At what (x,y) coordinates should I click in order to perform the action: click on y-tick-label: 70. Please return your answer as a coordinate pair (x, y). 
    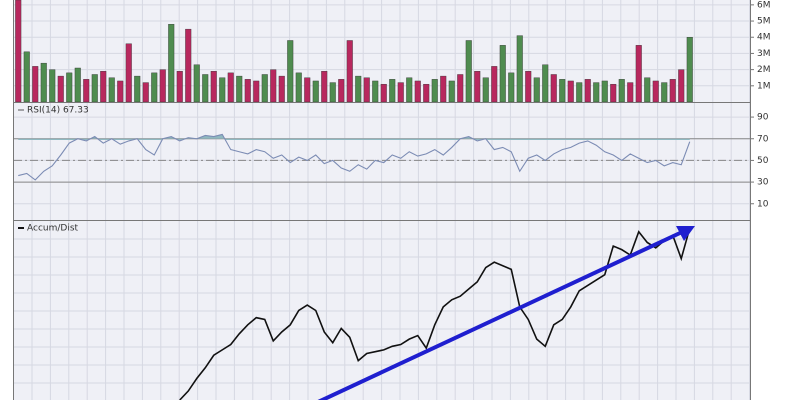
    Looking at the image, I should click on (763, 139).